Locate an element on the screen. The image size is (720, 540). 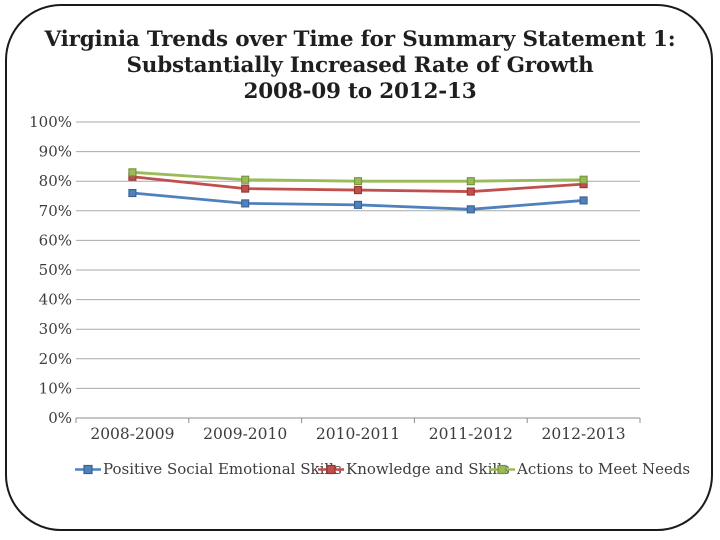
y-tick-label: 30% is located at coordinates (55, 329).